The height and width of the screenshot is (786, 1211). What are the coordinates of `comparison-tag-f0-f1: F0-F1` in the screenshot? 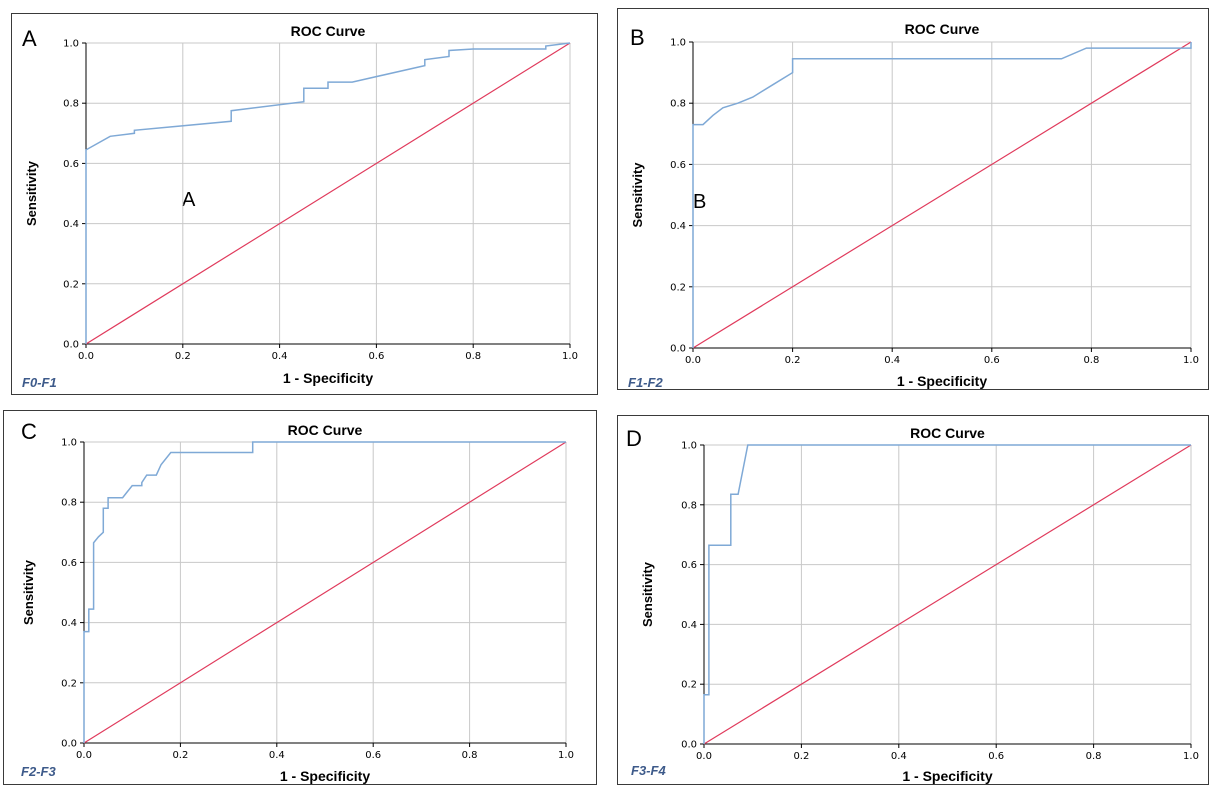 It's located at (39, 382).